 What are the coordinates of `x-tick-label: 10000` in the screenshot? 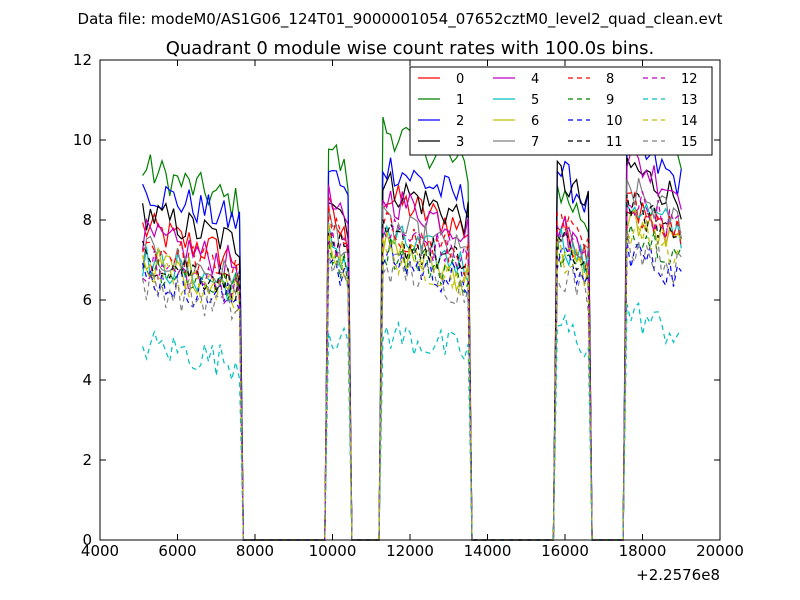 It's located at (333, 551).